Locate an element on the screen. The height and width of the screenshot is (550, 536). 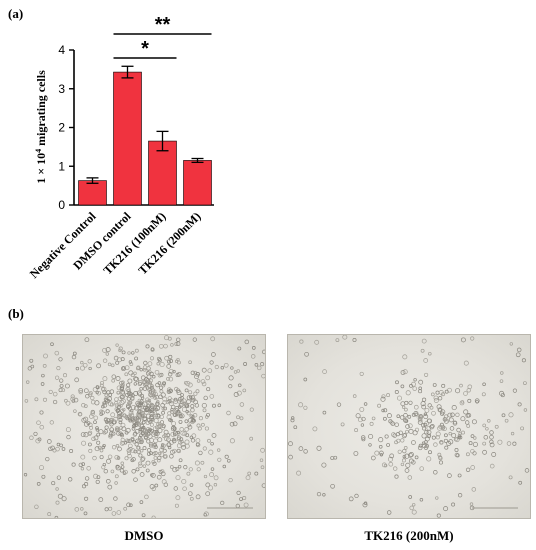
y-axis-title: 1 × 104 migrating cells is located at coordinates (41, 127).